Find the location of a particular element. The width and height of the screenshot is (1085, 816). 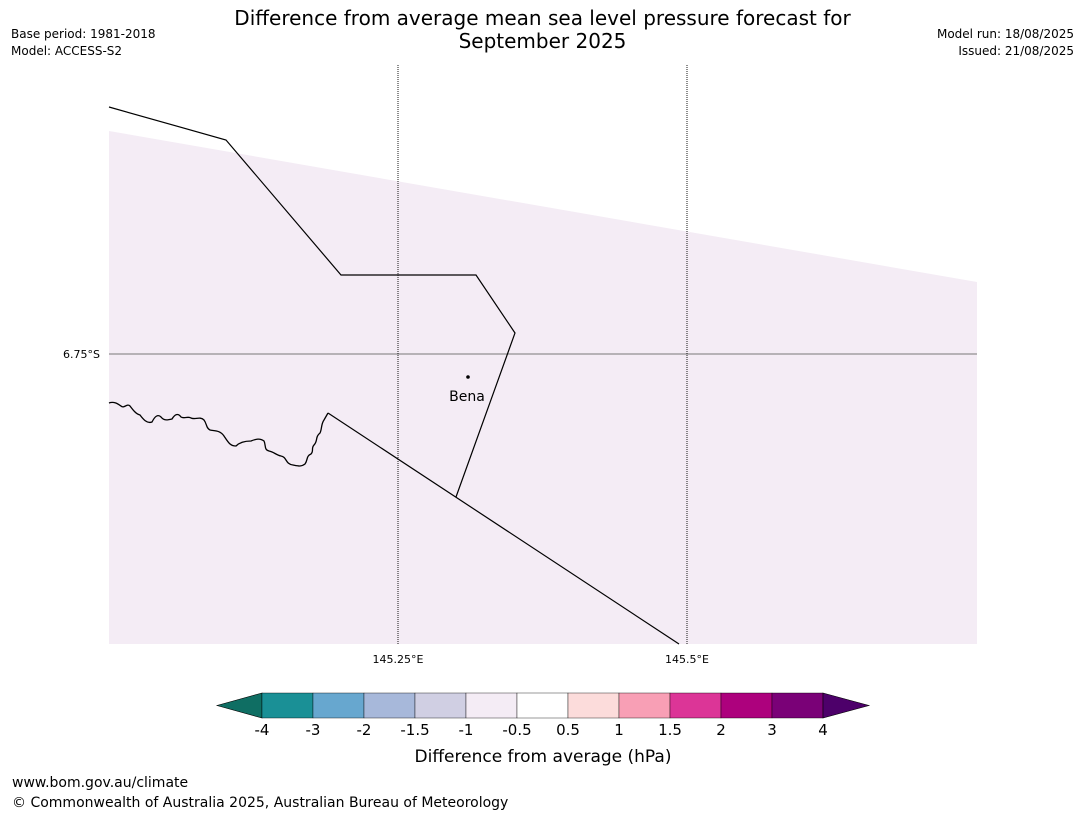

bena-town-marker is located at coordinates (468, 377).